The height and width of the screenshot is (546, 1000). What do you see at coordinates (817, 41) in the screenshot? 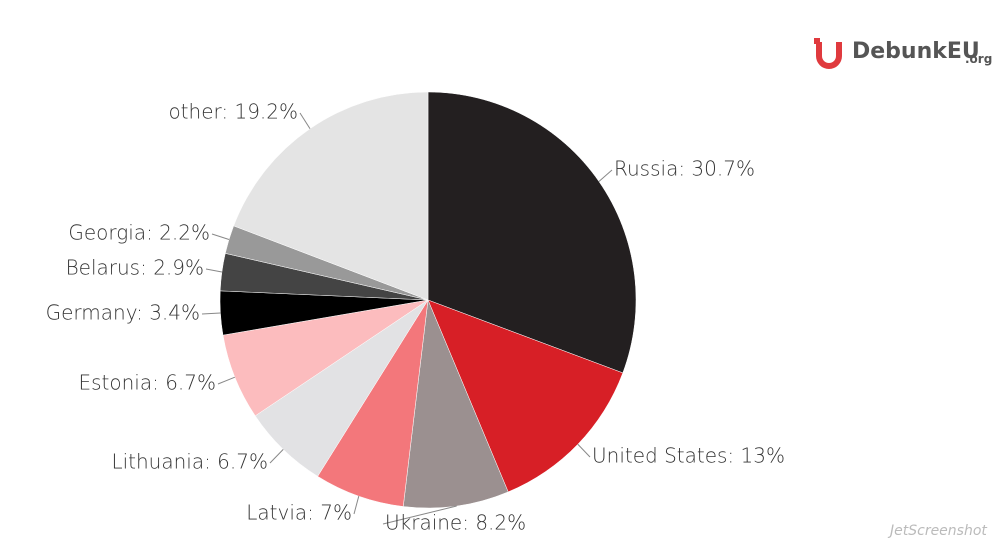
I see `logo-dot` at bounding box center [817, 41].